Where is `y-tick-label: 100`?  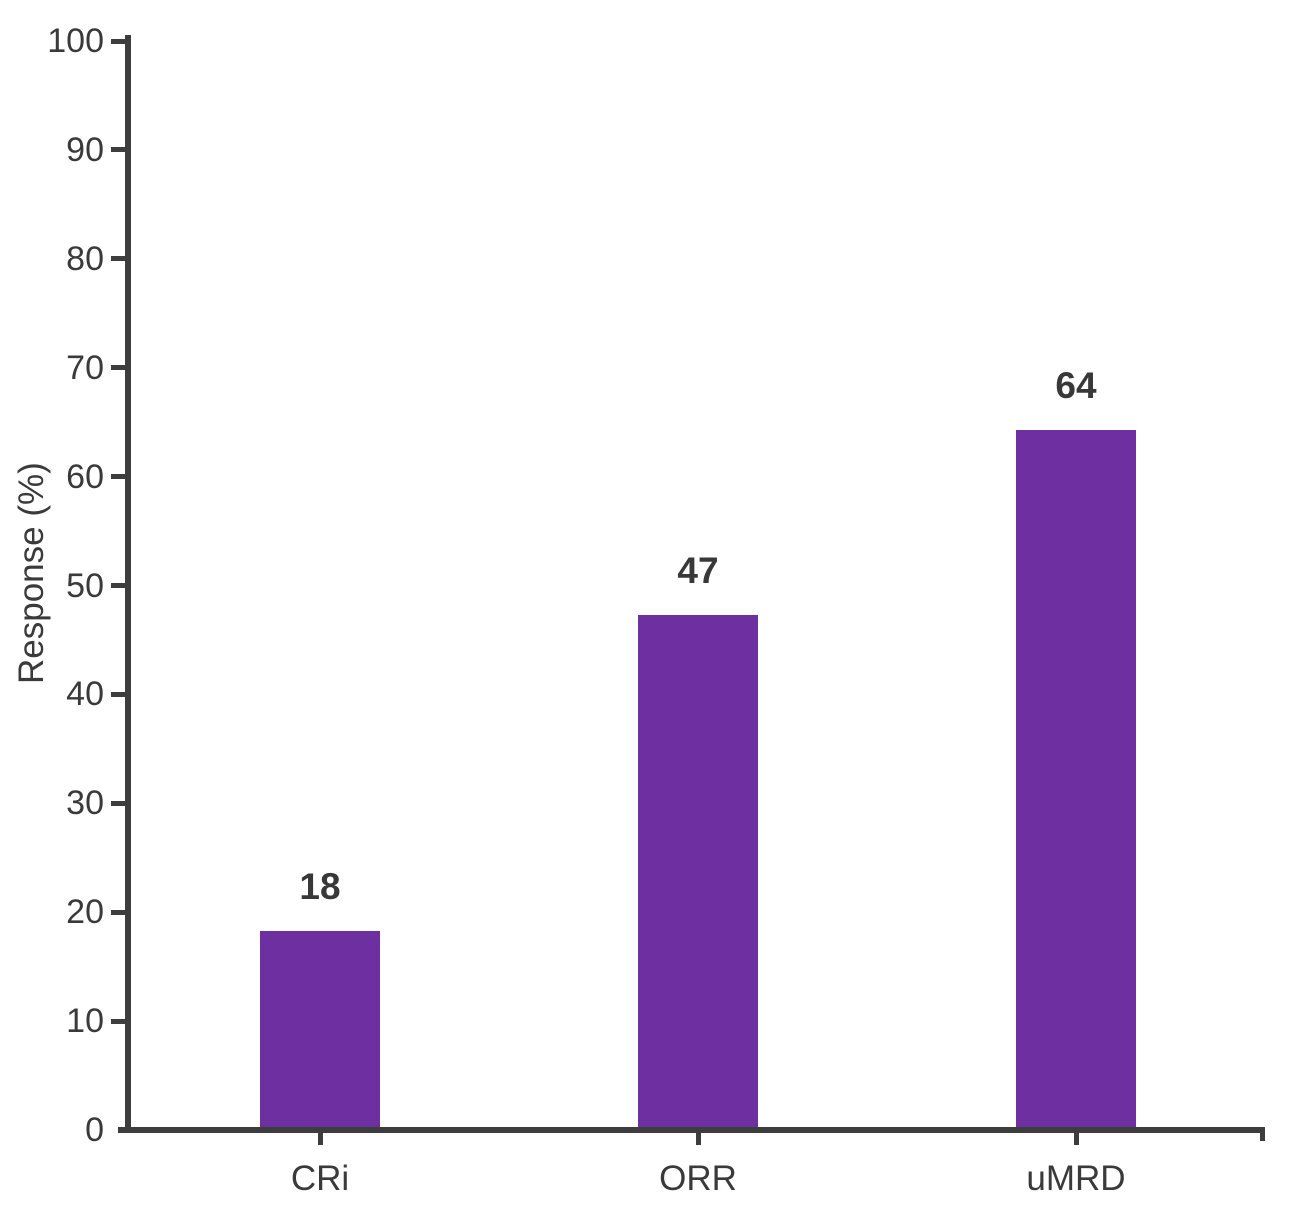
y-tick-label: 100 is located at coordinates (75, 41).